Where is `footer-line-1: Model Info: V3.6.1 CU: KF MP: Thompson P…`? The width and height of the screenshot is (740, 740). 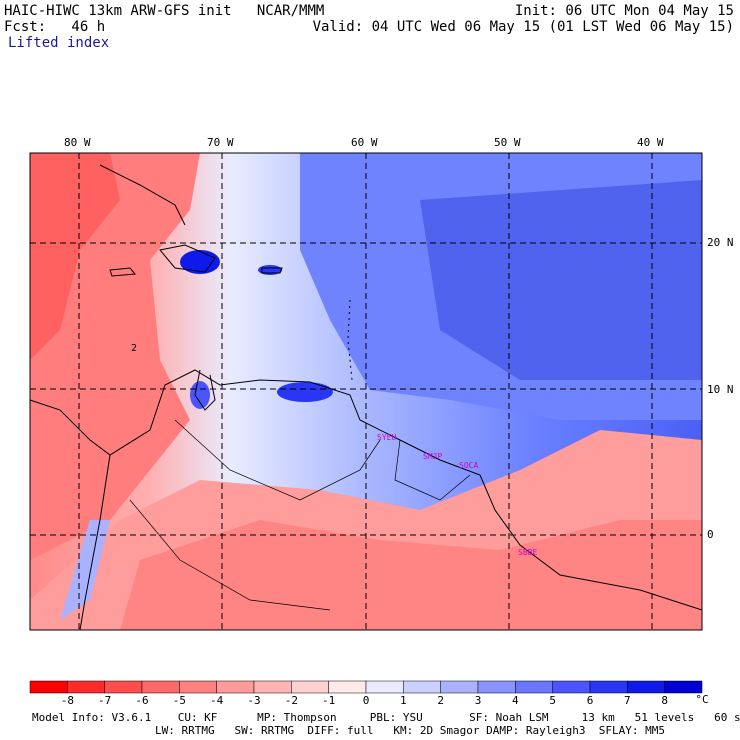
footer-line-1: Model Info: V3.6.1 CU: KF MP: Thompson P… is located at coordinates (386, 717).